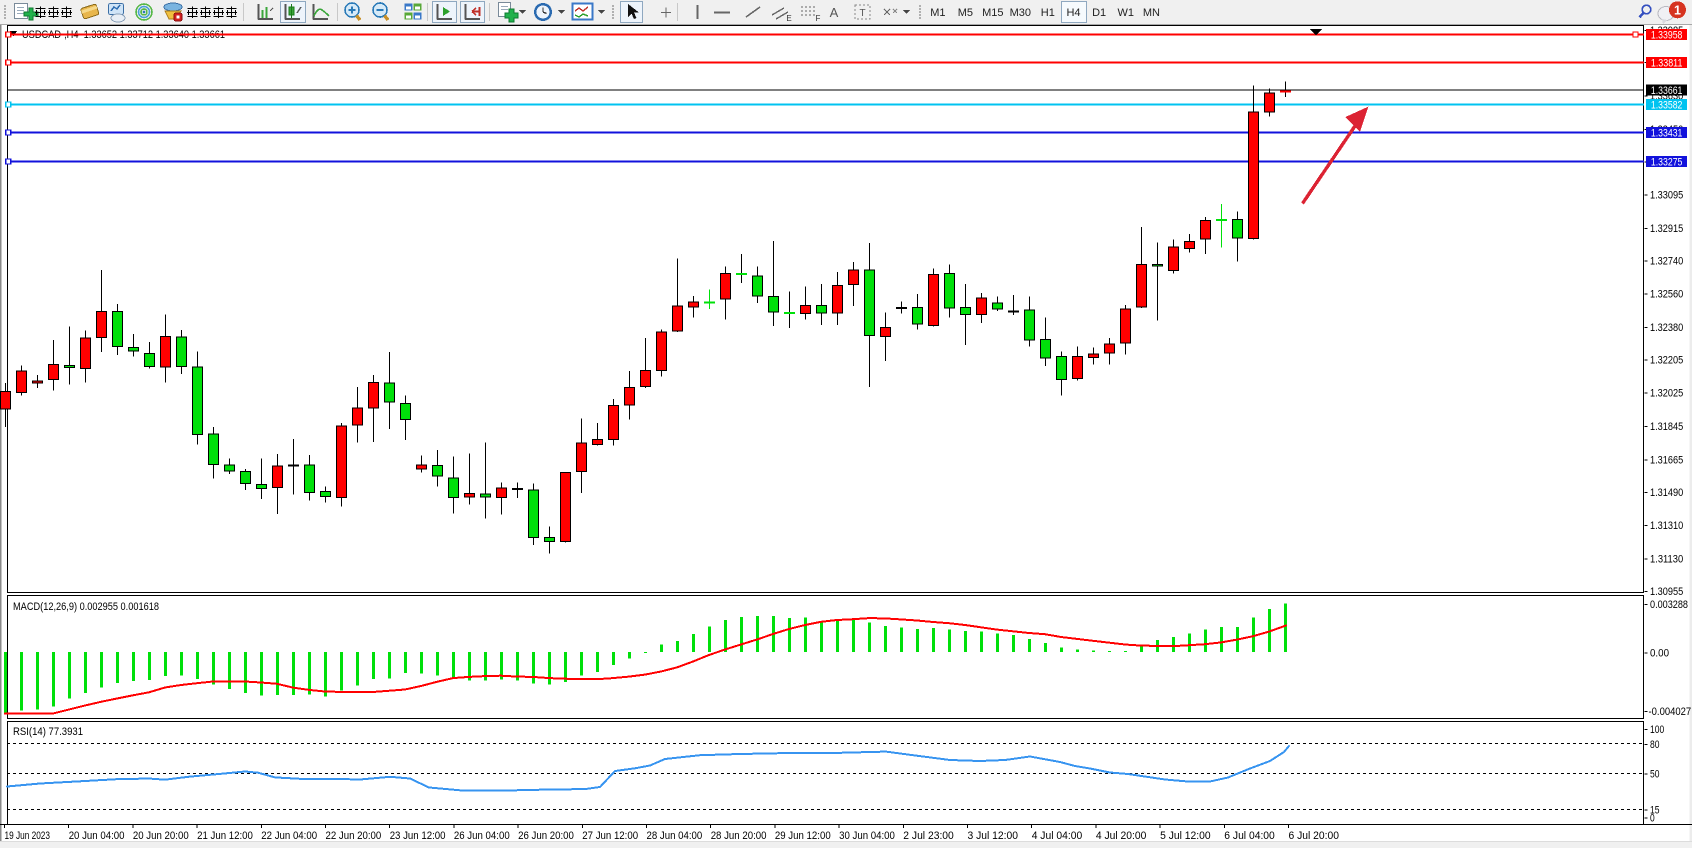 The image size is (1692, 848). Describe the element at coordinates (788, 18) in the screenshot. I see `svg-text: E` at that location.